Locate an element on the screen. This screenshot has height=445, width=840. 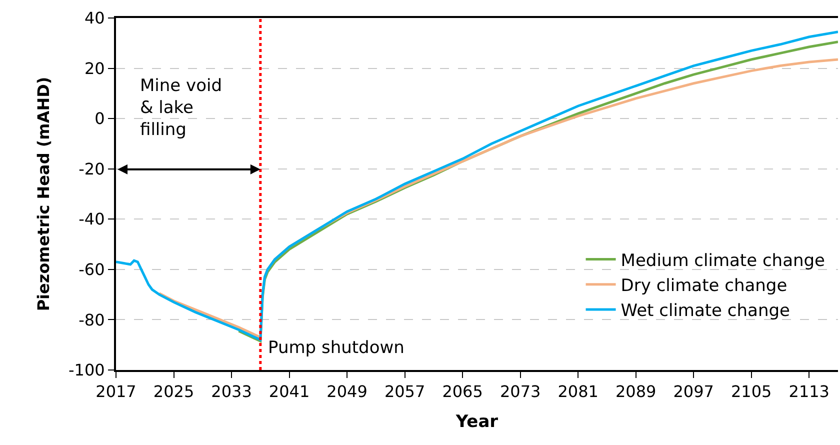
y-tick-label: -60 is located at coordinates (91, 270).